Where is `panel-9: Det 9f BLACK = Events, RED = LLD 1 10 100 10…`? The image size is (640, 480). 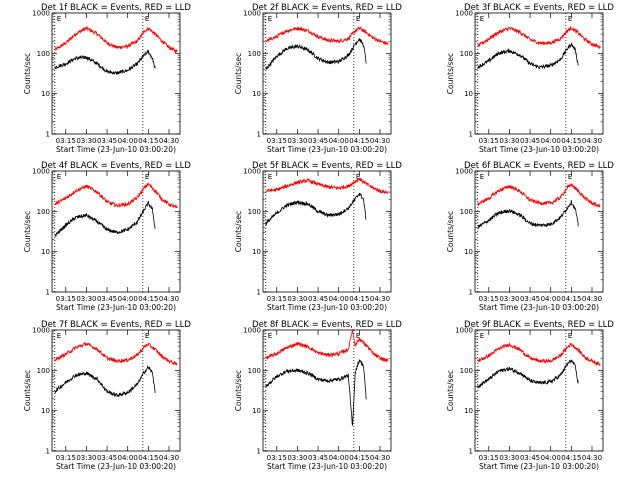 panel-9: Det 9f BLACK = Events, RED = LLD 1 10 100 10… is located at coordinates (530, 395).